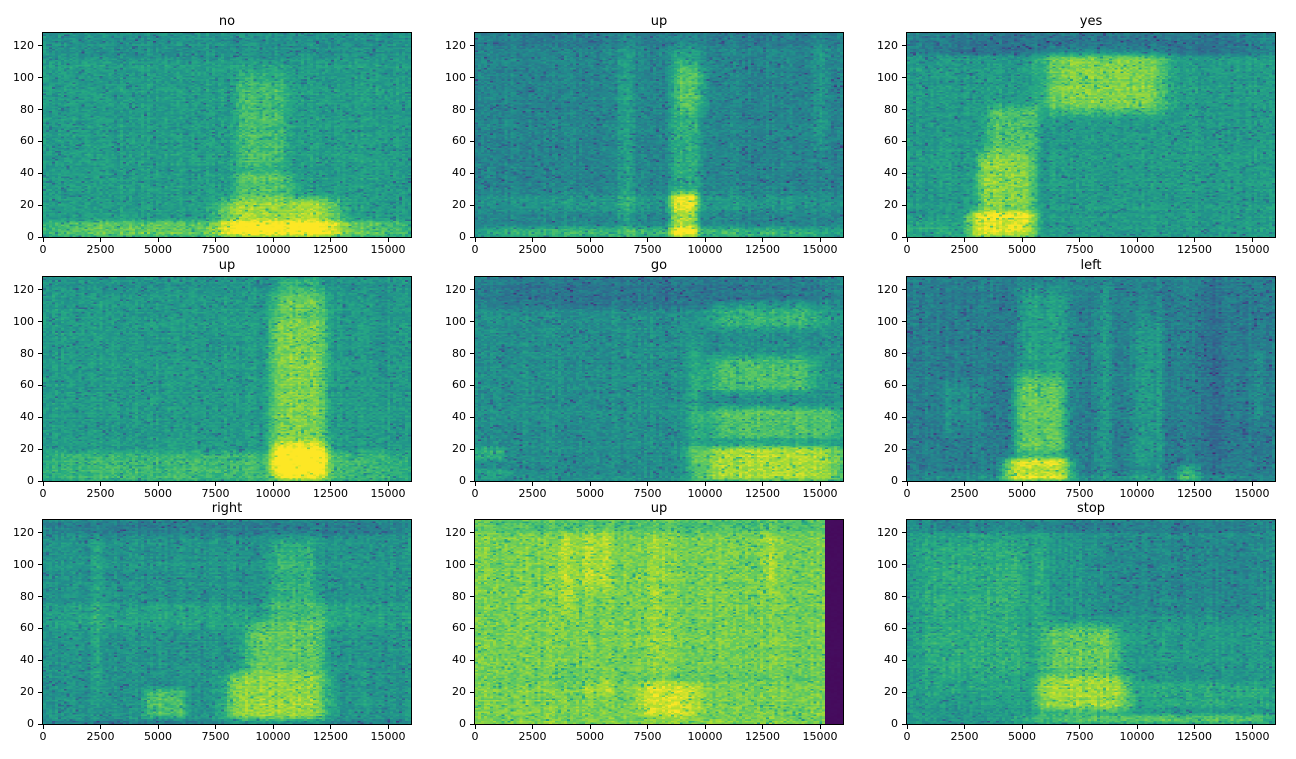  Describe the element at coordinates (659, 265) in the screenshot. I see `subplot-title: go` at that location.